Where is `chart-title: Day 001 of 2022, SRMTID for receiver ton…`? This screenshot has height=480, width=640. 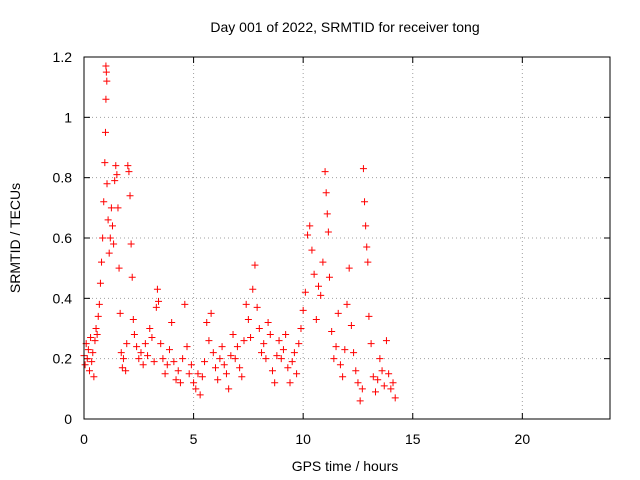 chart-title: Day 001 of 2022, SRMTID for receiver ton… is located at coordinates (344, 27).